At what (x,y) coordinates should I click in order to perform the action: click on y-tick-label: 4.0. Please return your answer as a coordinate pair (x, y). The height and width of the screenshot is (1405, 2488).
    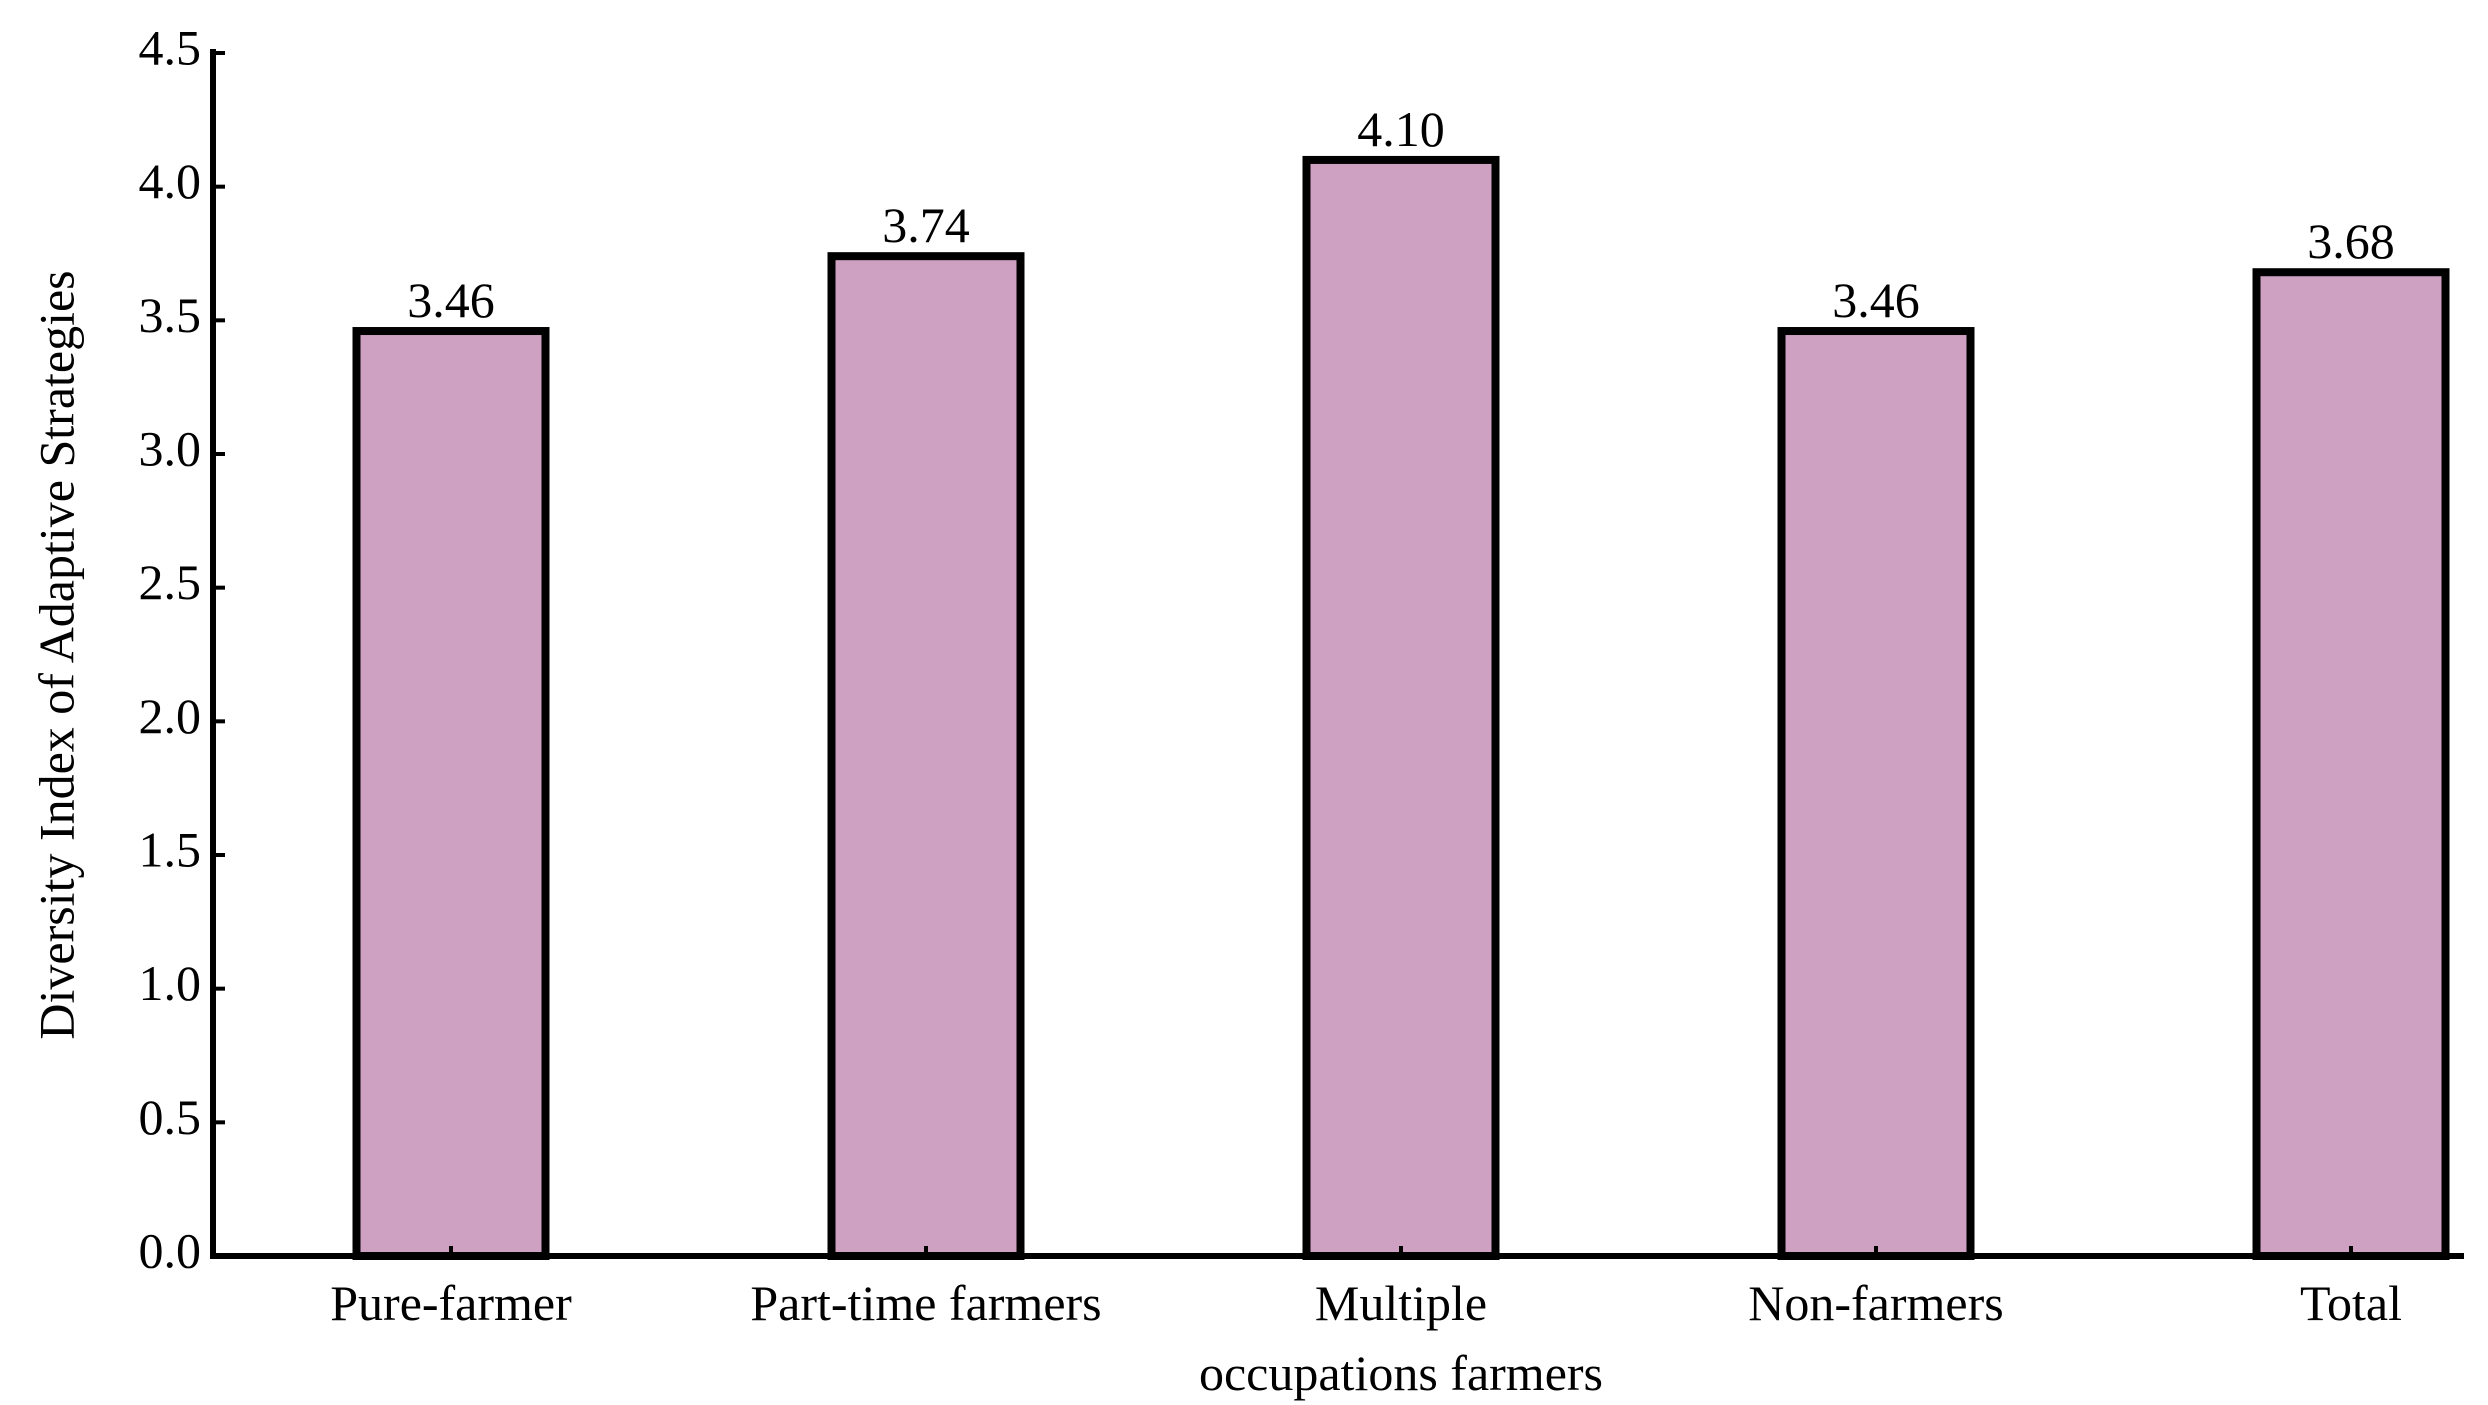
    Looking at the image, I should click on (170, 181).